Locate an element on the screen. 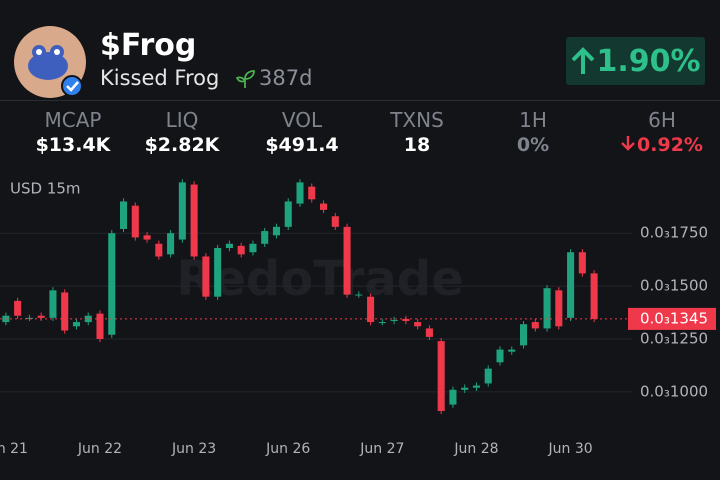  stat-label: MCAP is located at coordinates (73, 120).